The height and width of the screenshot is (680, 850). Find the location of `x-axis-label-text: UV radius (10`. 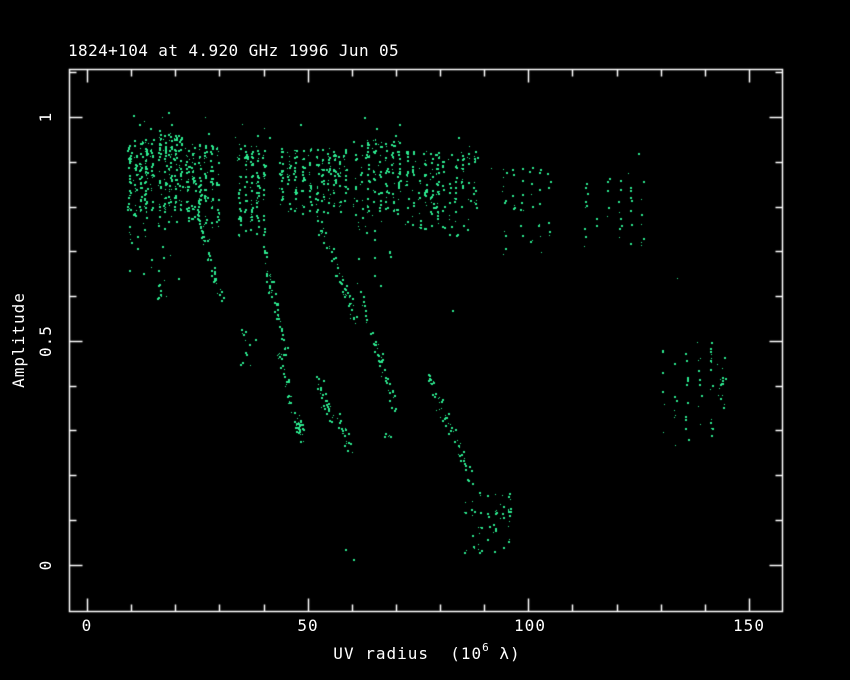

x-axis-label-text: UV radius (10 is located at coordinates (408, 654).